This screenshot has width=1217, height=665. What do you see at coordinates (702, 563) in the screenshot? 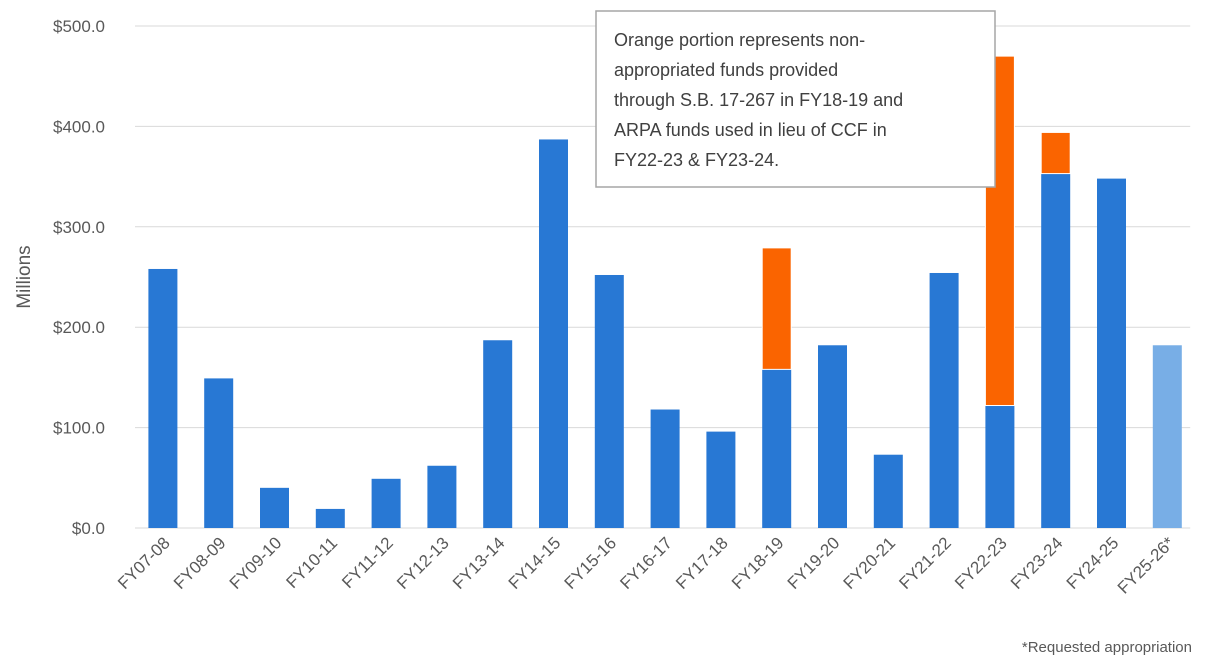
I see `x-tick-label: FY17-18` at bounding box center [702, 563].